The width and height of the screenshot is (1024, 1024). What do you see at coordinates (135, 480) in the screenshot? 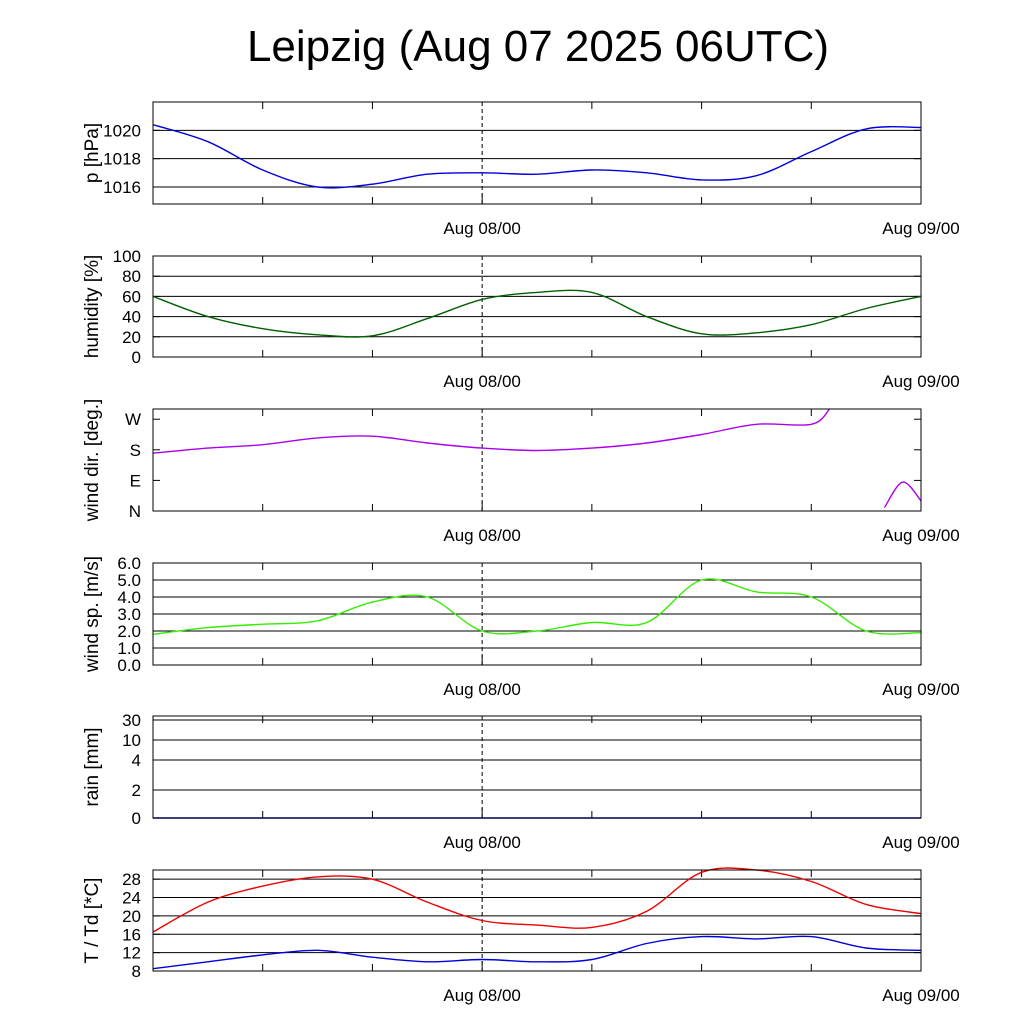
I see `y-tick-label: E` at bounding box center [135, 480].